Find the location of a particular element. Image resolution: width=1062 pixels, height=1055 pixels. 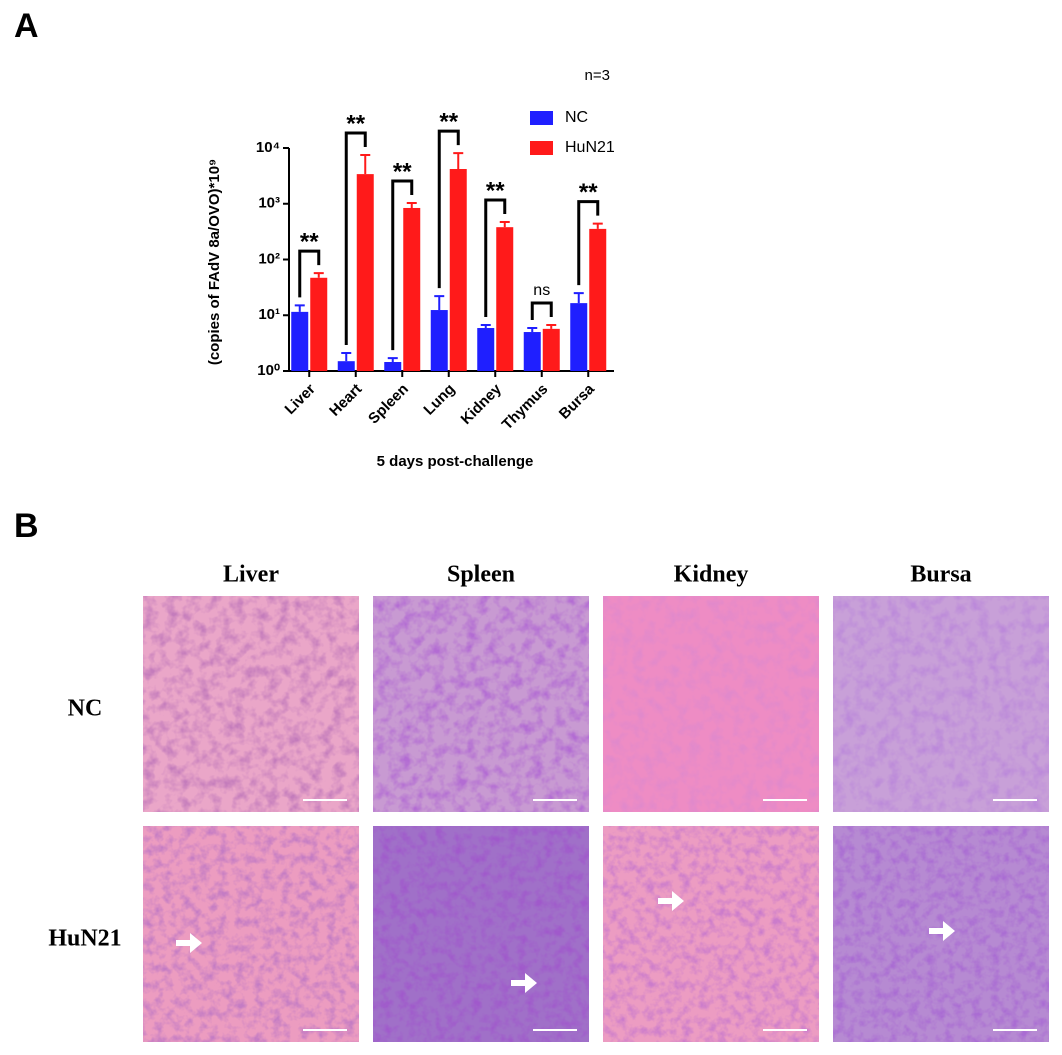

row-header: NC is located at coordinates (85, 709).